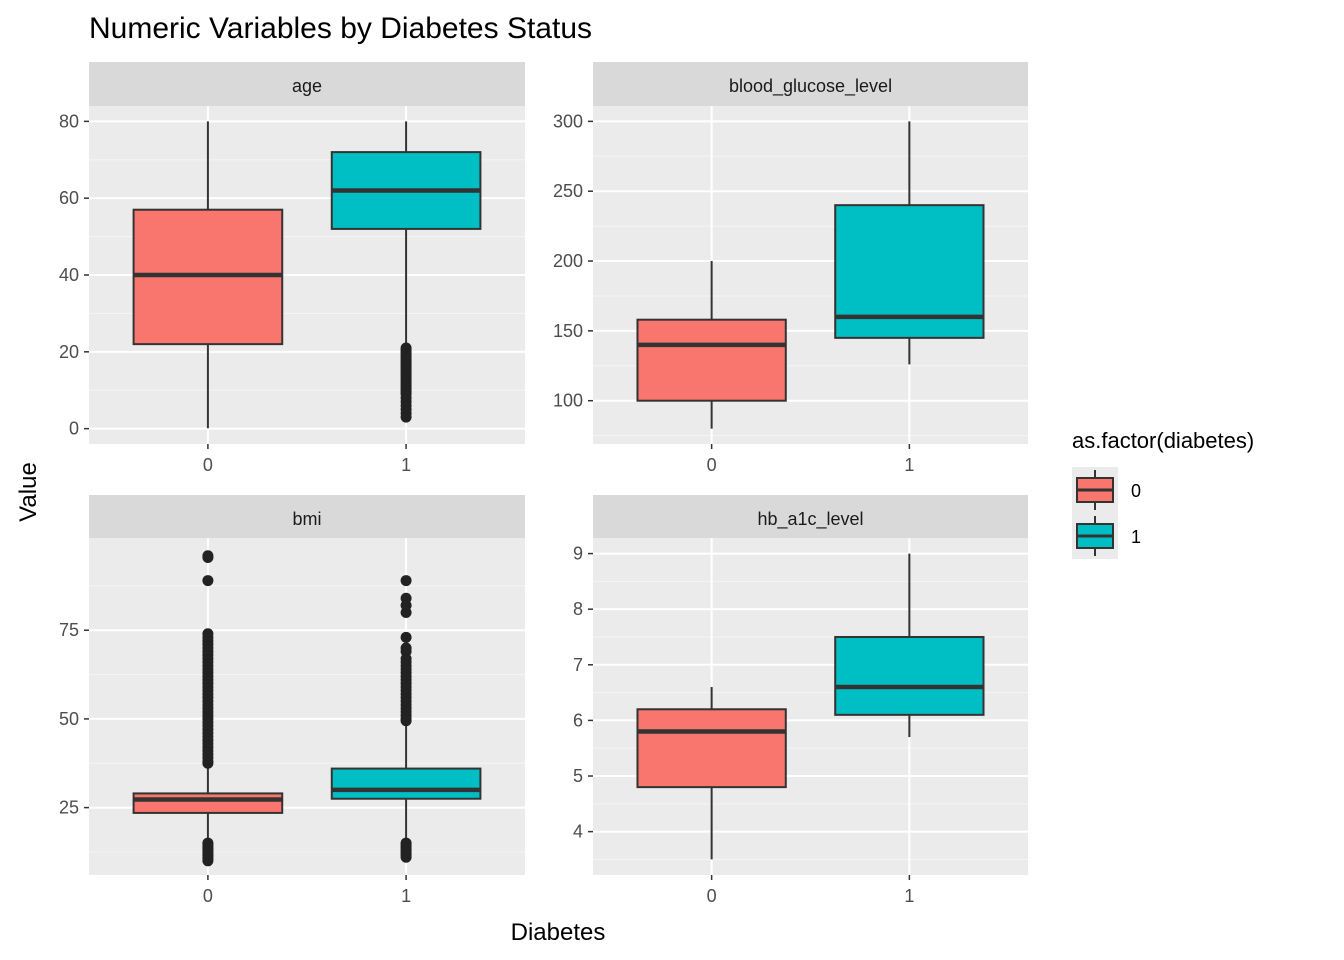 This screenshot has height=960, width=1344. What do you see at coordinates (1136, 491) in the screenshot?
I see `legend-label: 0` at bounding box center [1136, 491].